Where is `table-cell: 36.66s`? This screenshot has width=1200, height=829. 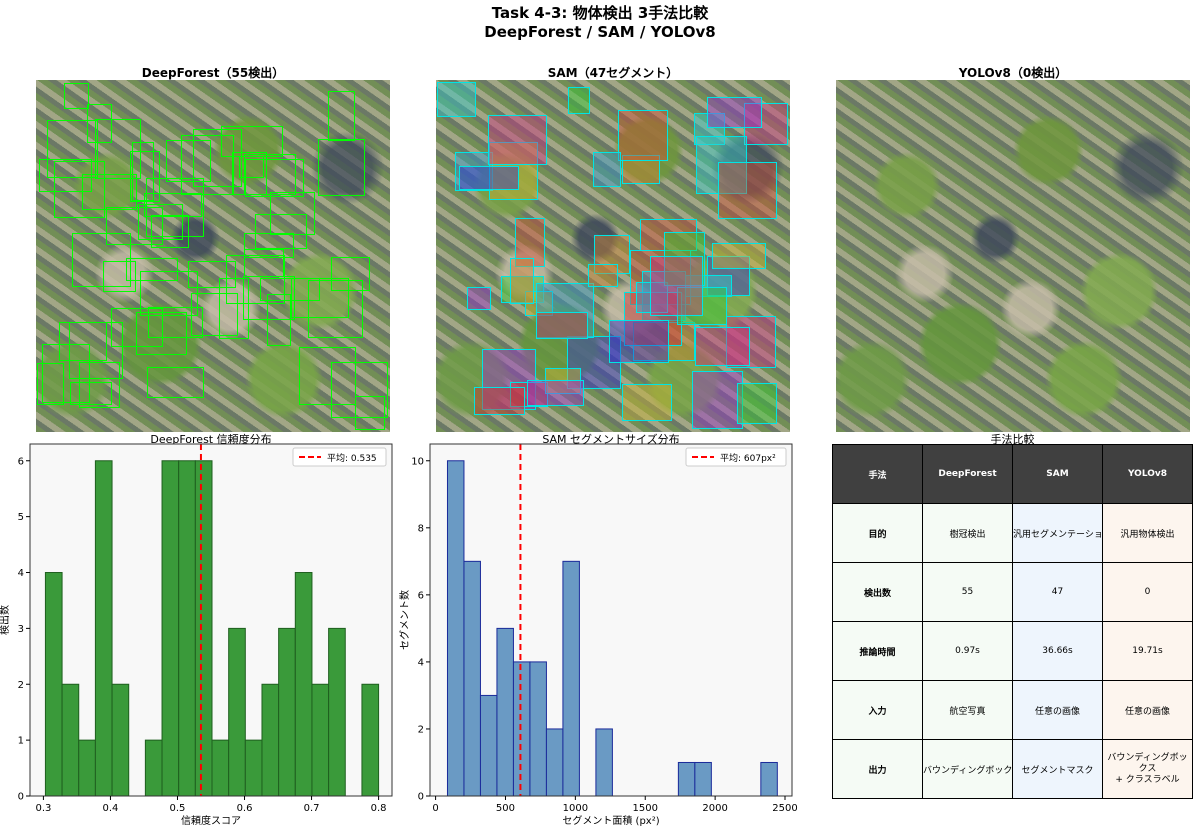 table-cell: 36.66s is located at coordinates (1057, 651).